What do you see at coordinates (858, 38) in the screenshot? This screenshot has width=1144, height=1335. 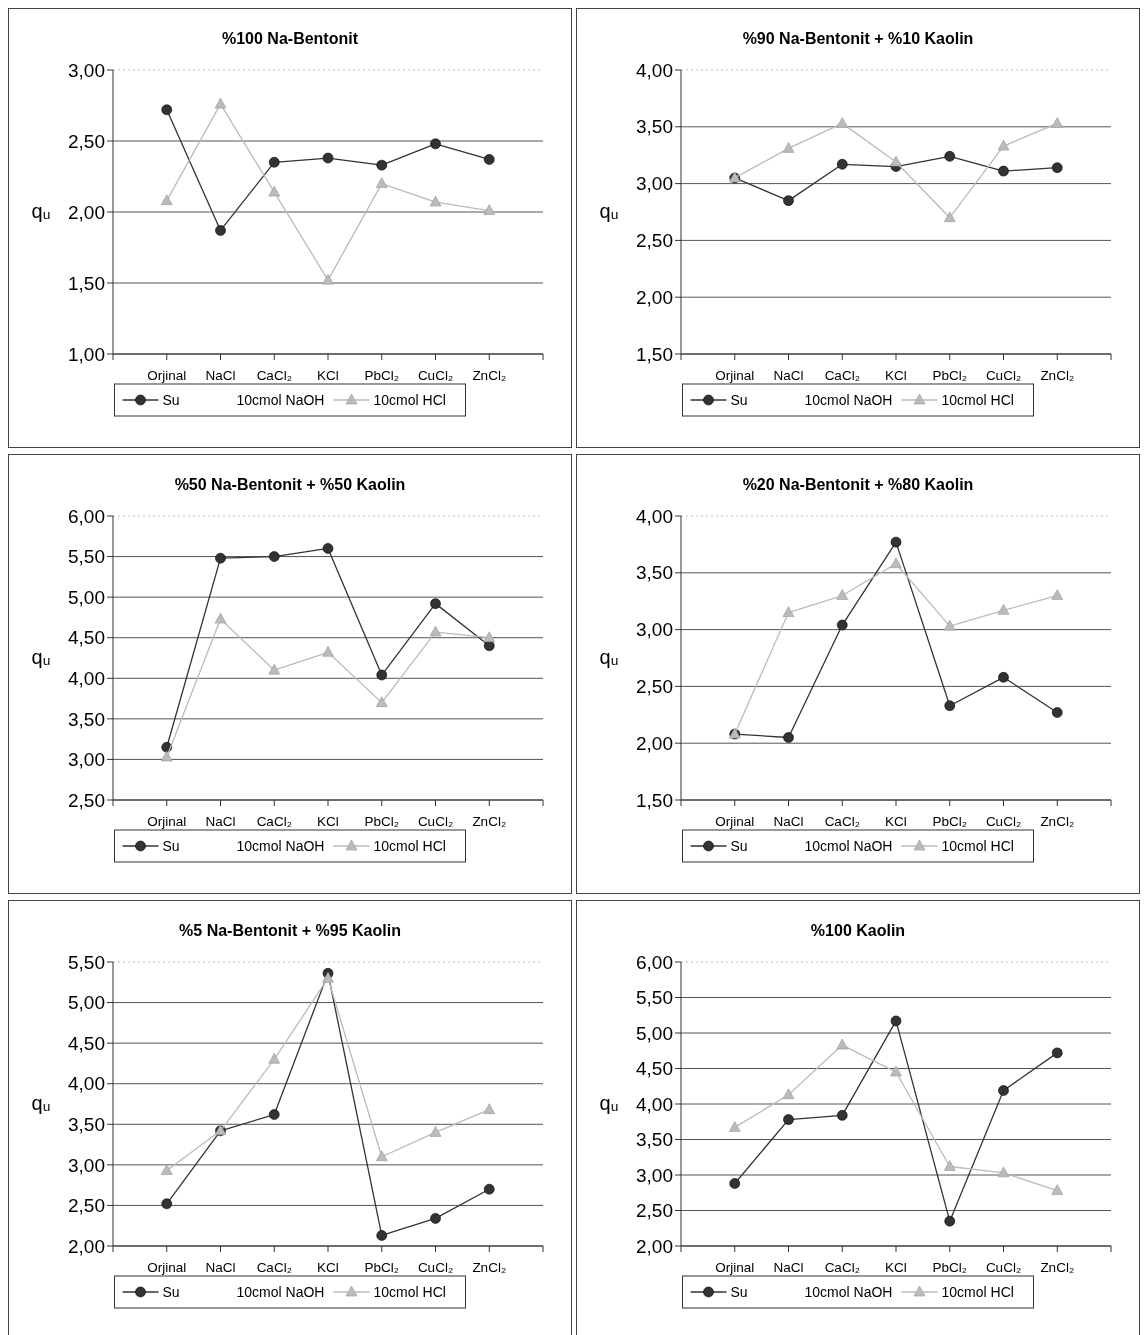 I see `chart-title: %90 Na-Bentonit + %10 Kaolin` at bounding box center [858, 38].